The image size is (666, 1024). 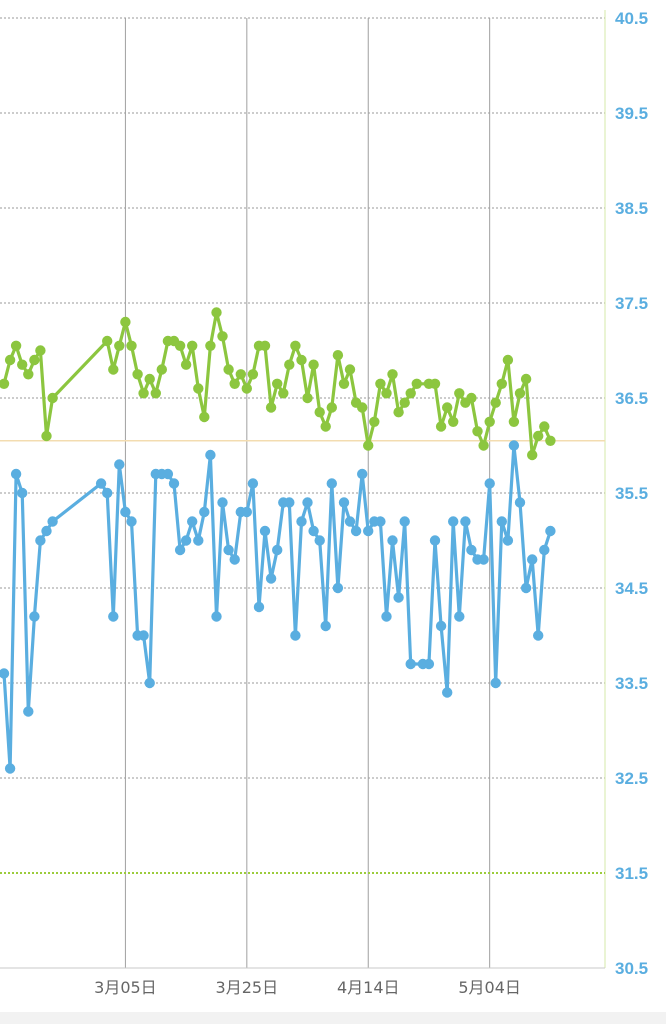 I want to click on y-tick-label: 33.5, so click(x=631, y=683).